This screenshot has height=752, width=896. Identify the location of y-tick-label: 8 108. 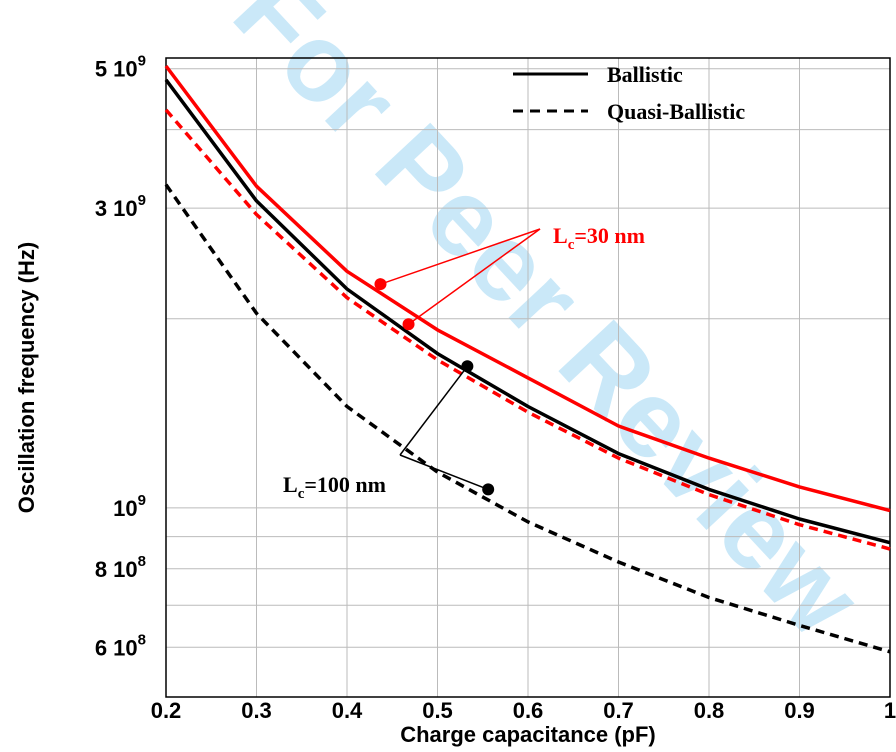
(120, 567).